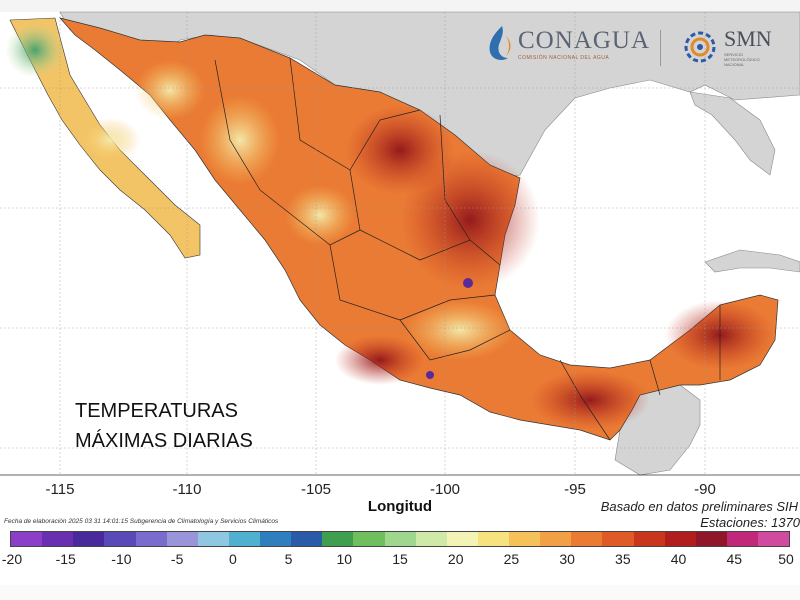  What do you see at coordinates (60, 489) in the screenshot?
I see `x-tick-label: -115` at bounding box center [60, 489].